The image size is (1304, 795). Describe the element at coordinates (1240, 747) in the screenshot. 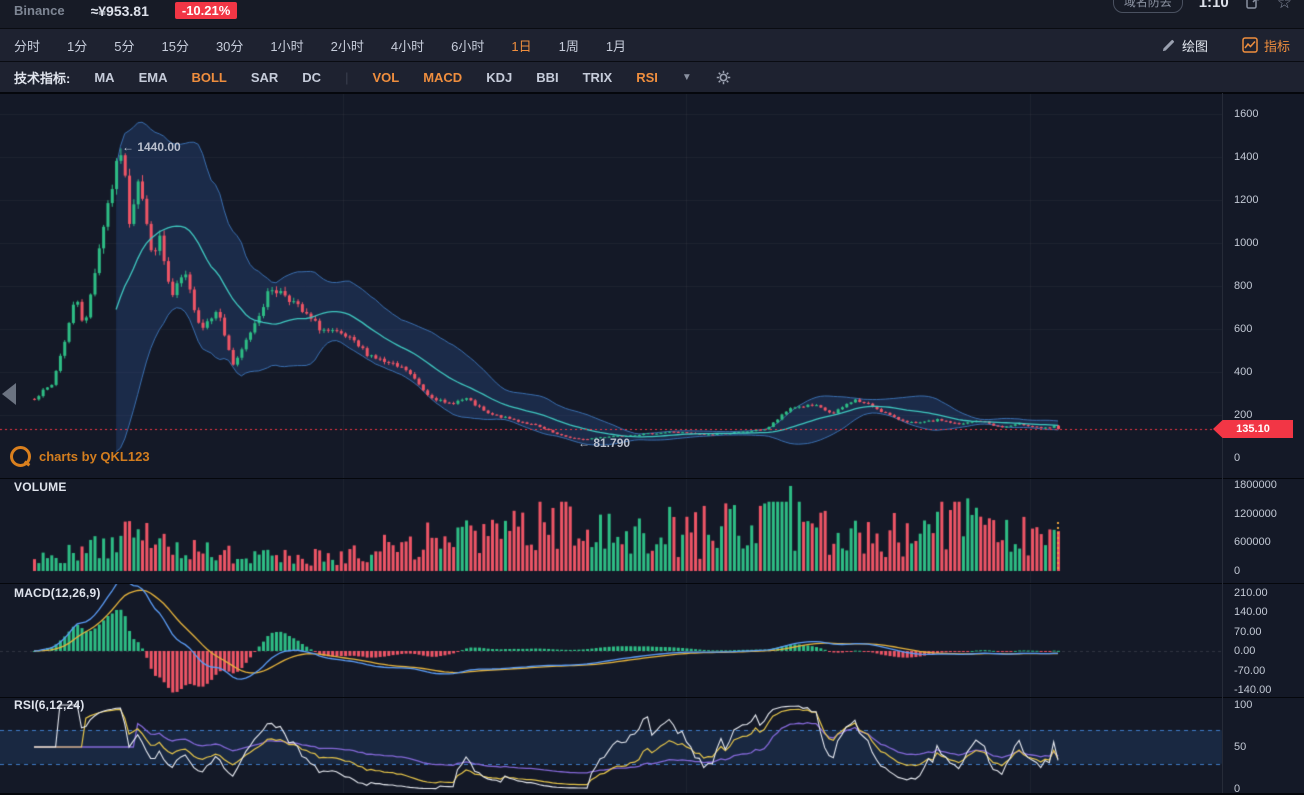

I see `rsi-axis-tick: 50` at that location.